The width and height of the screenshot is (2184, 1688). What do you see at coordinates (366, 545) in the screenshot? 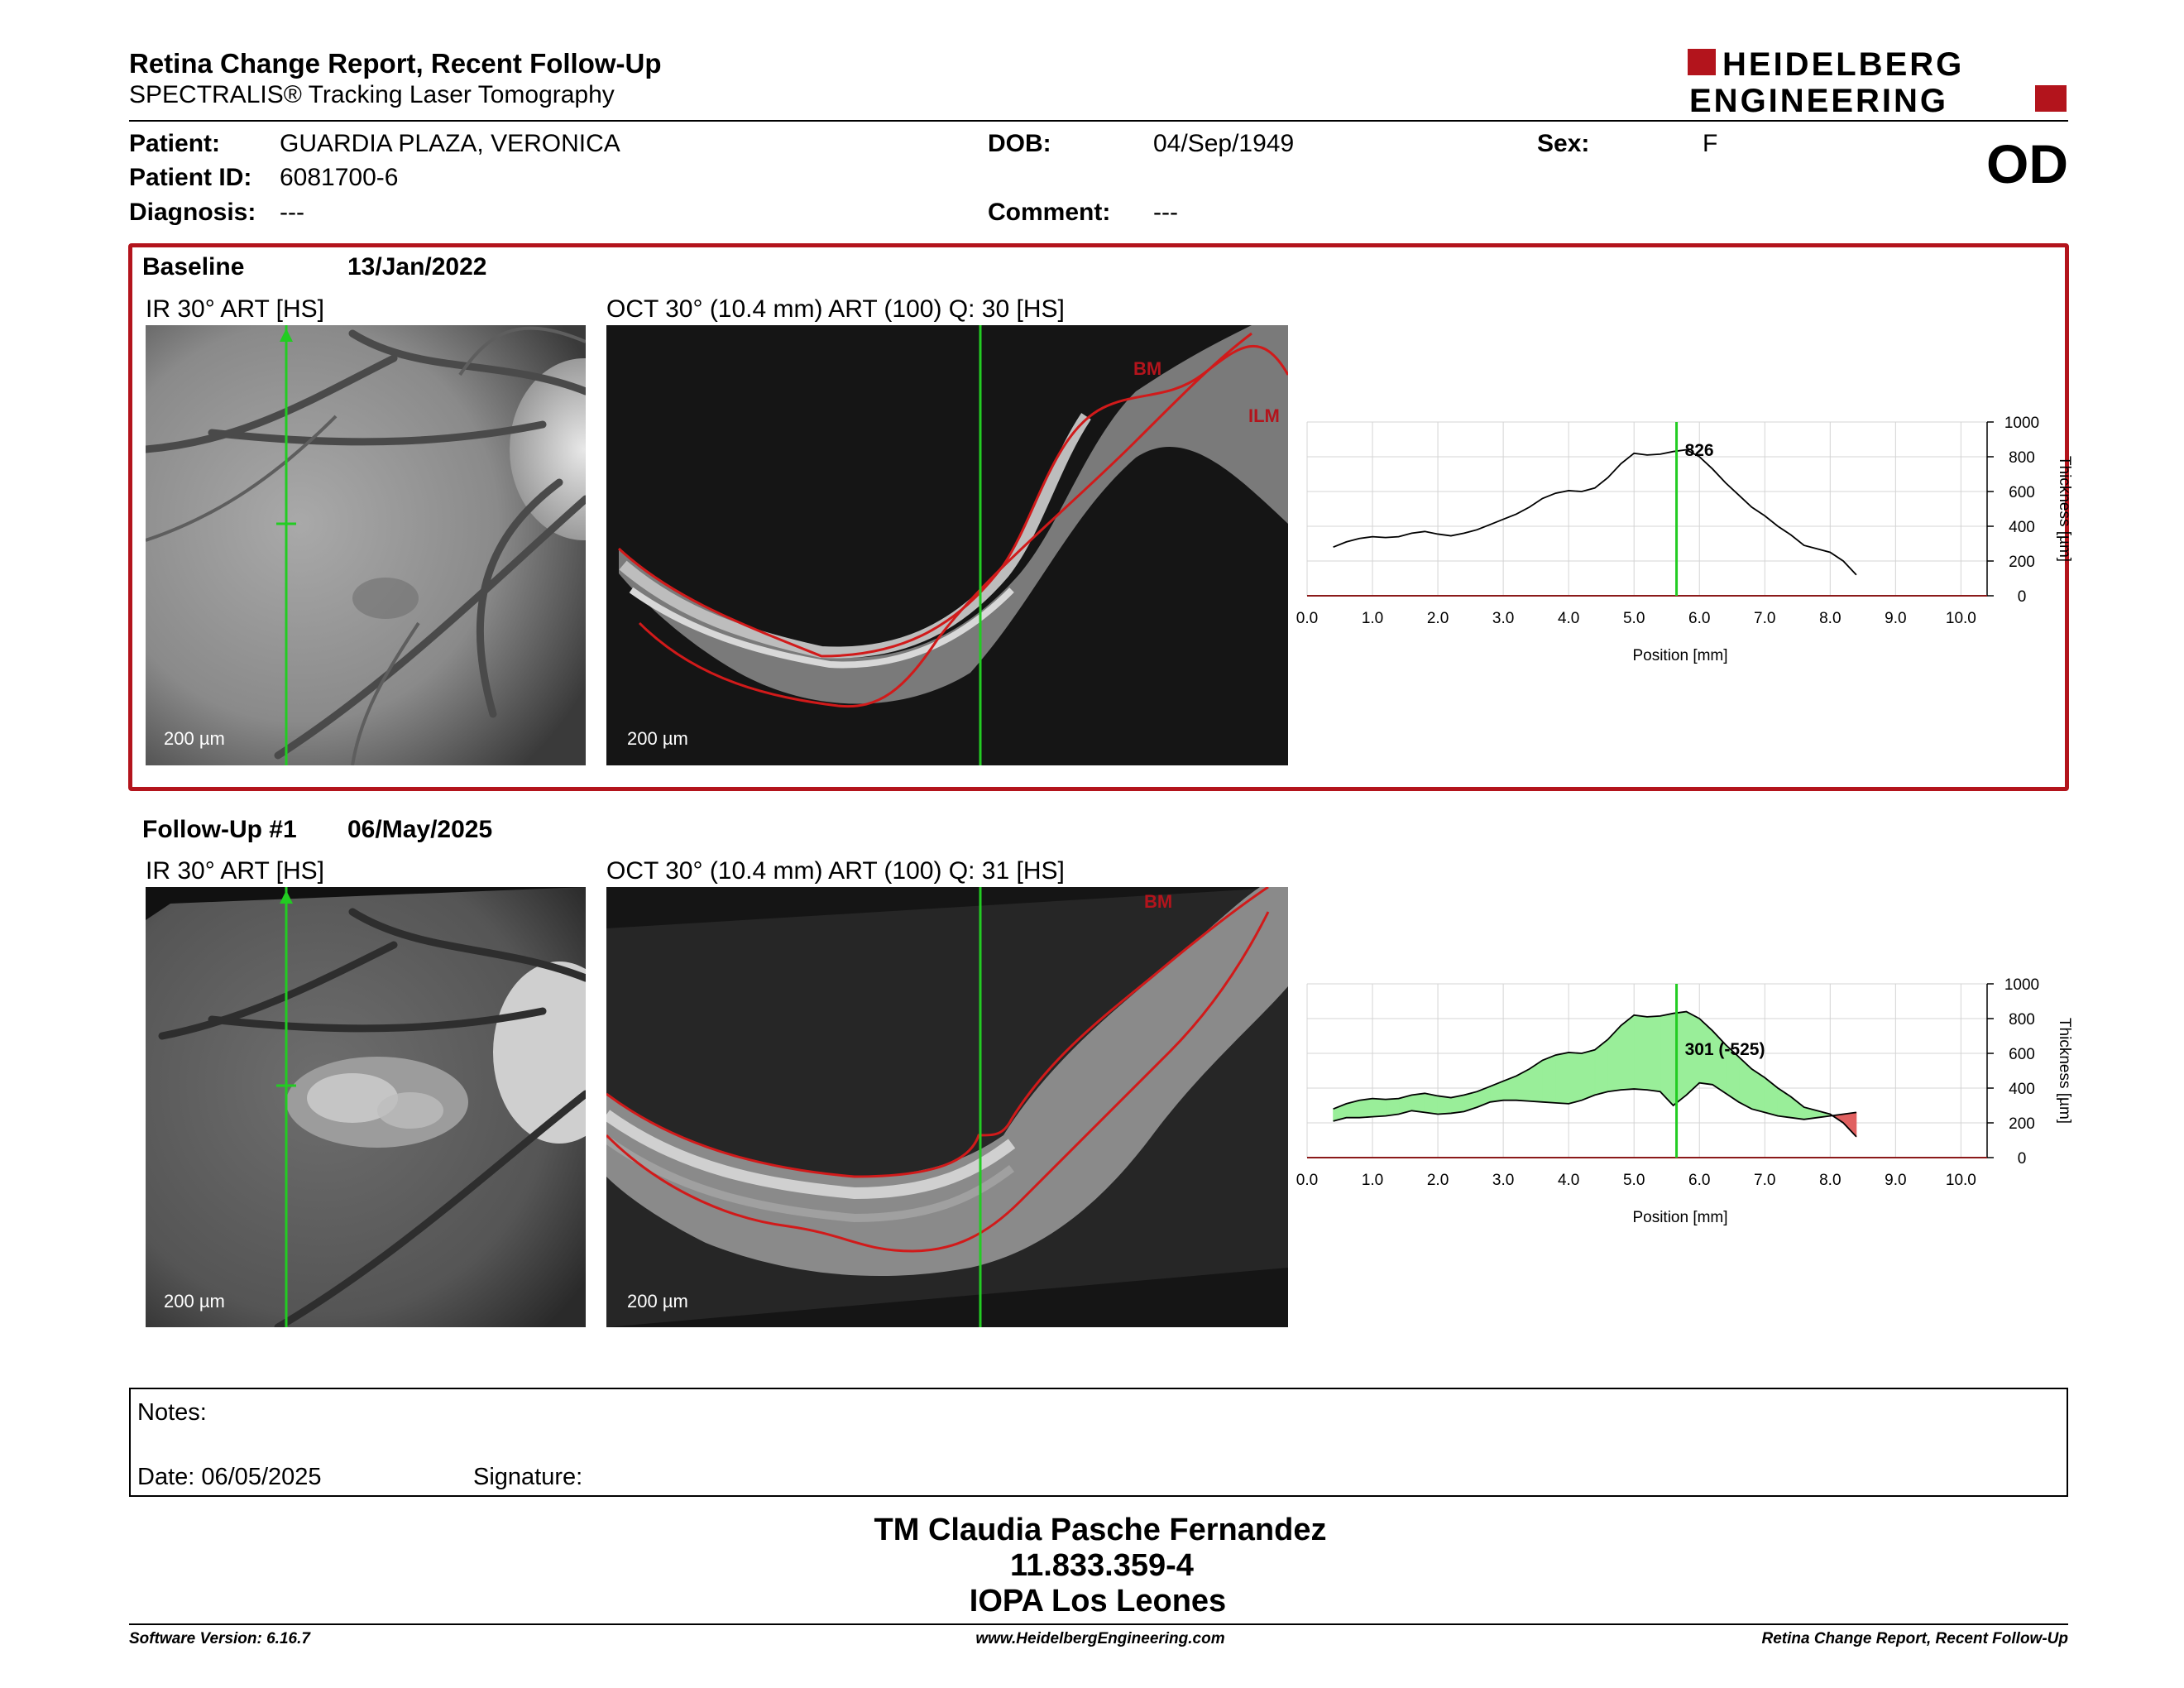
I see `baseline-ir-image` at bounding box center [366, 545].